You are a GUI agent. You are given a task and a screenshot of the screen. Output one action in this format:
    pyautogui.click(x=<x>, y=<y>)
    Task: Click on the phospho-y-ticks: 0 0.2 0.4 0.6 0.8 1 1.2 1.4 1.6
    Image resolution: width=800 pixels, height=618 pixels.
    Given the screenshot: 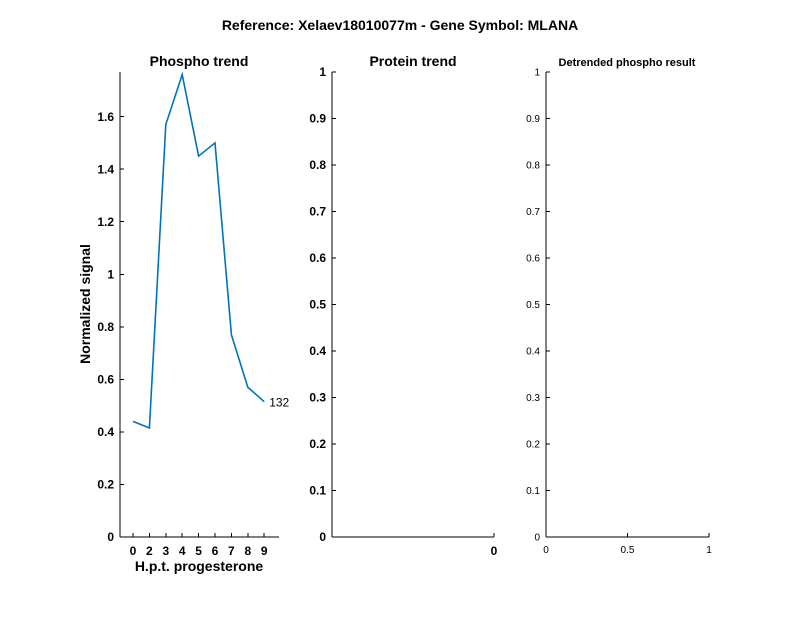 What is the action you would take?
    pyautogui.click(x=110, y=327)
    